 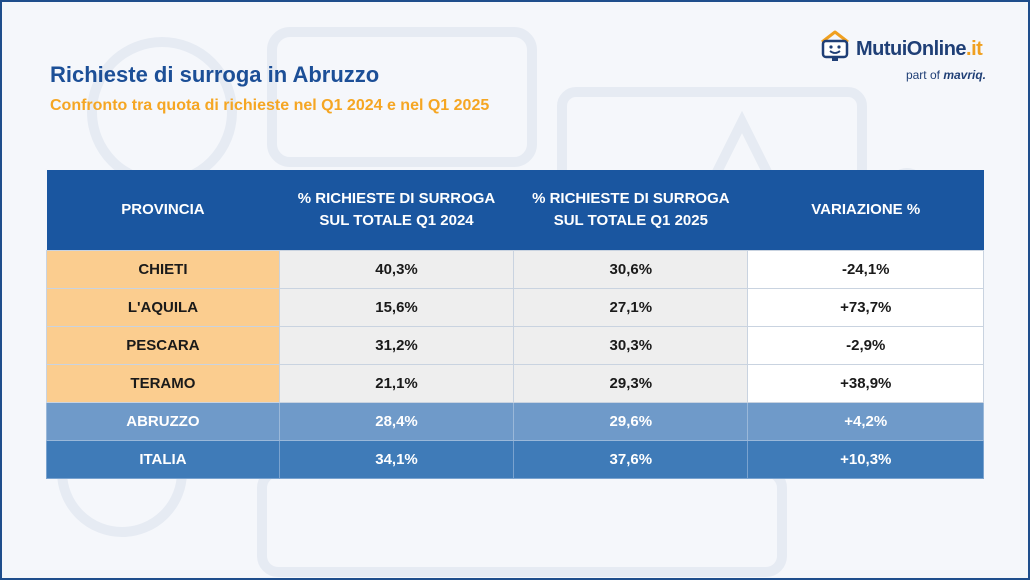 What do you see at coordinates (865, 269) in the screenshot?
I see `cell-variazione: -24,1%` at bounding box center [865, 269].